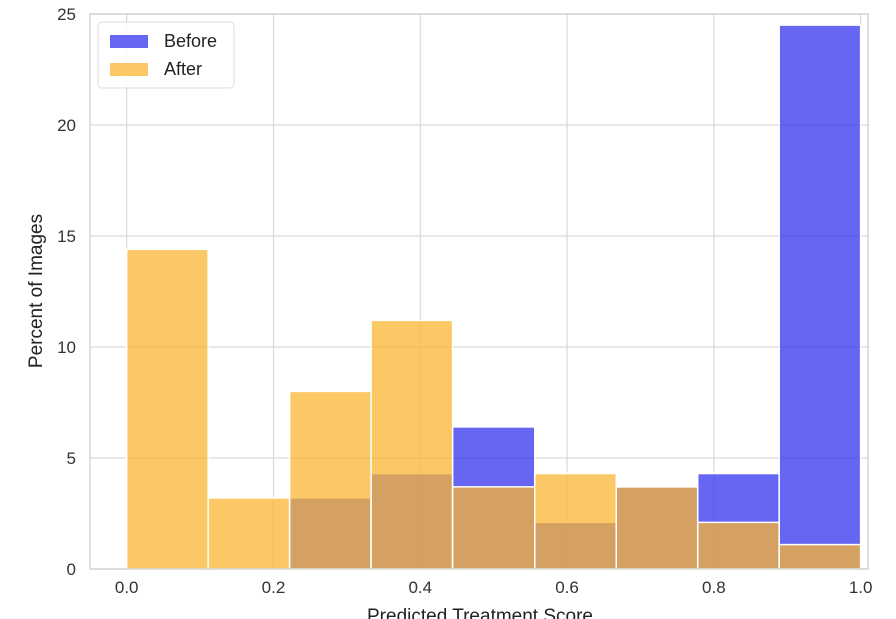 The height and width of the screenshot is (619, 896). Describe the element at coordinates (66, 14) in the screenshot. I see `y-tick-label: 25` at that location.